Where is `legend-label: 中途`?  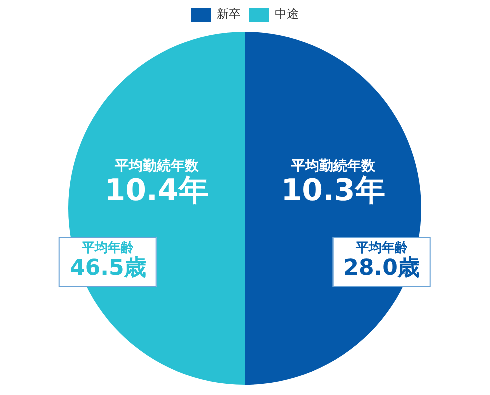 legend-label: 中途 is located at coordinates (287, 14).